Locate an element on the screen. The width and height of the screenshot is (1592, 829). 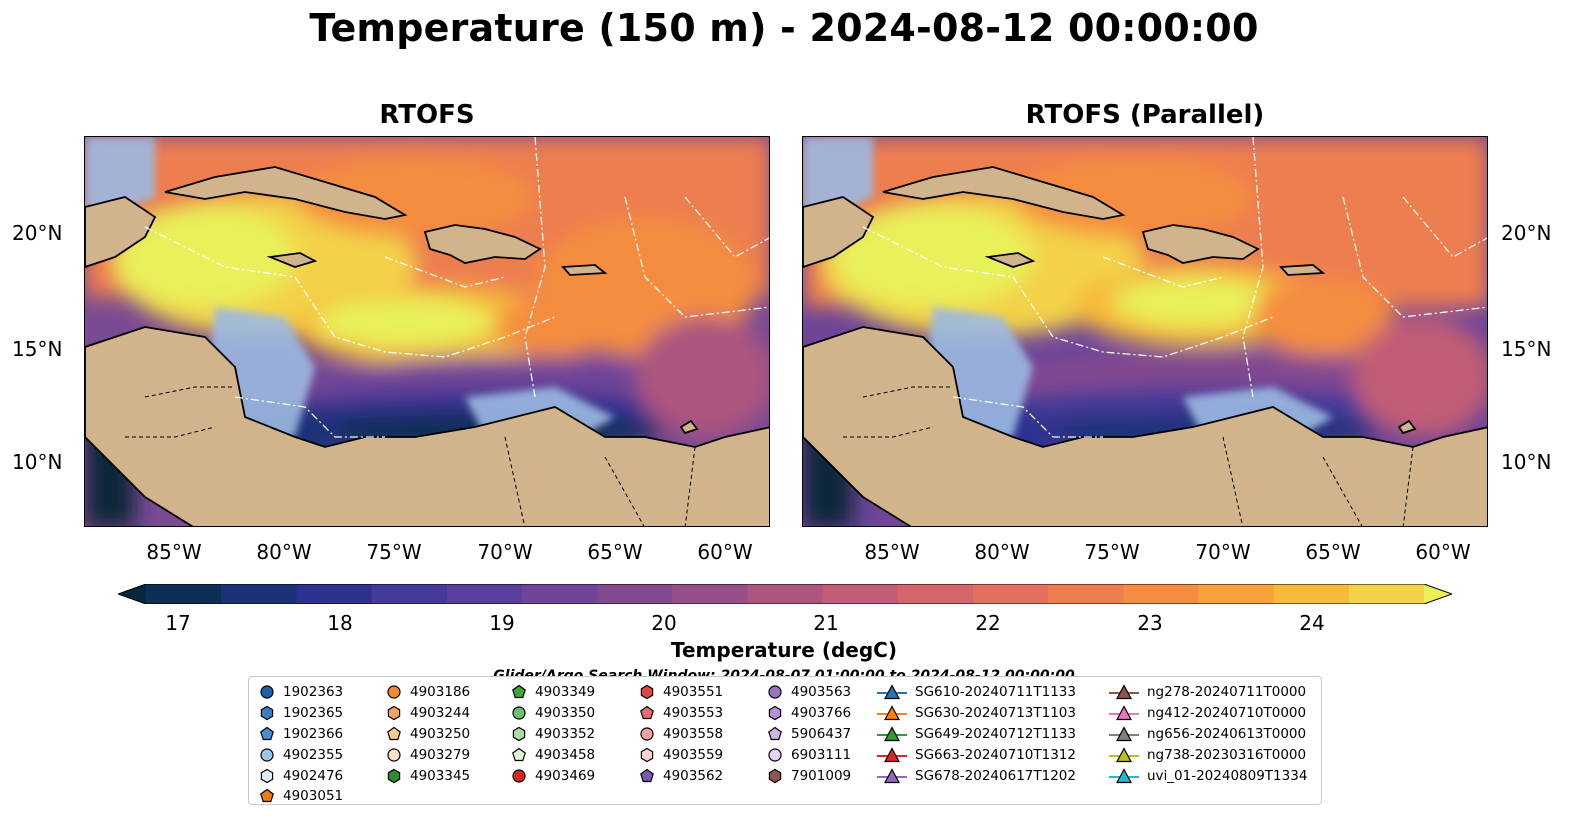
legend-label: 4903051 is located at coordinates (313, 796).